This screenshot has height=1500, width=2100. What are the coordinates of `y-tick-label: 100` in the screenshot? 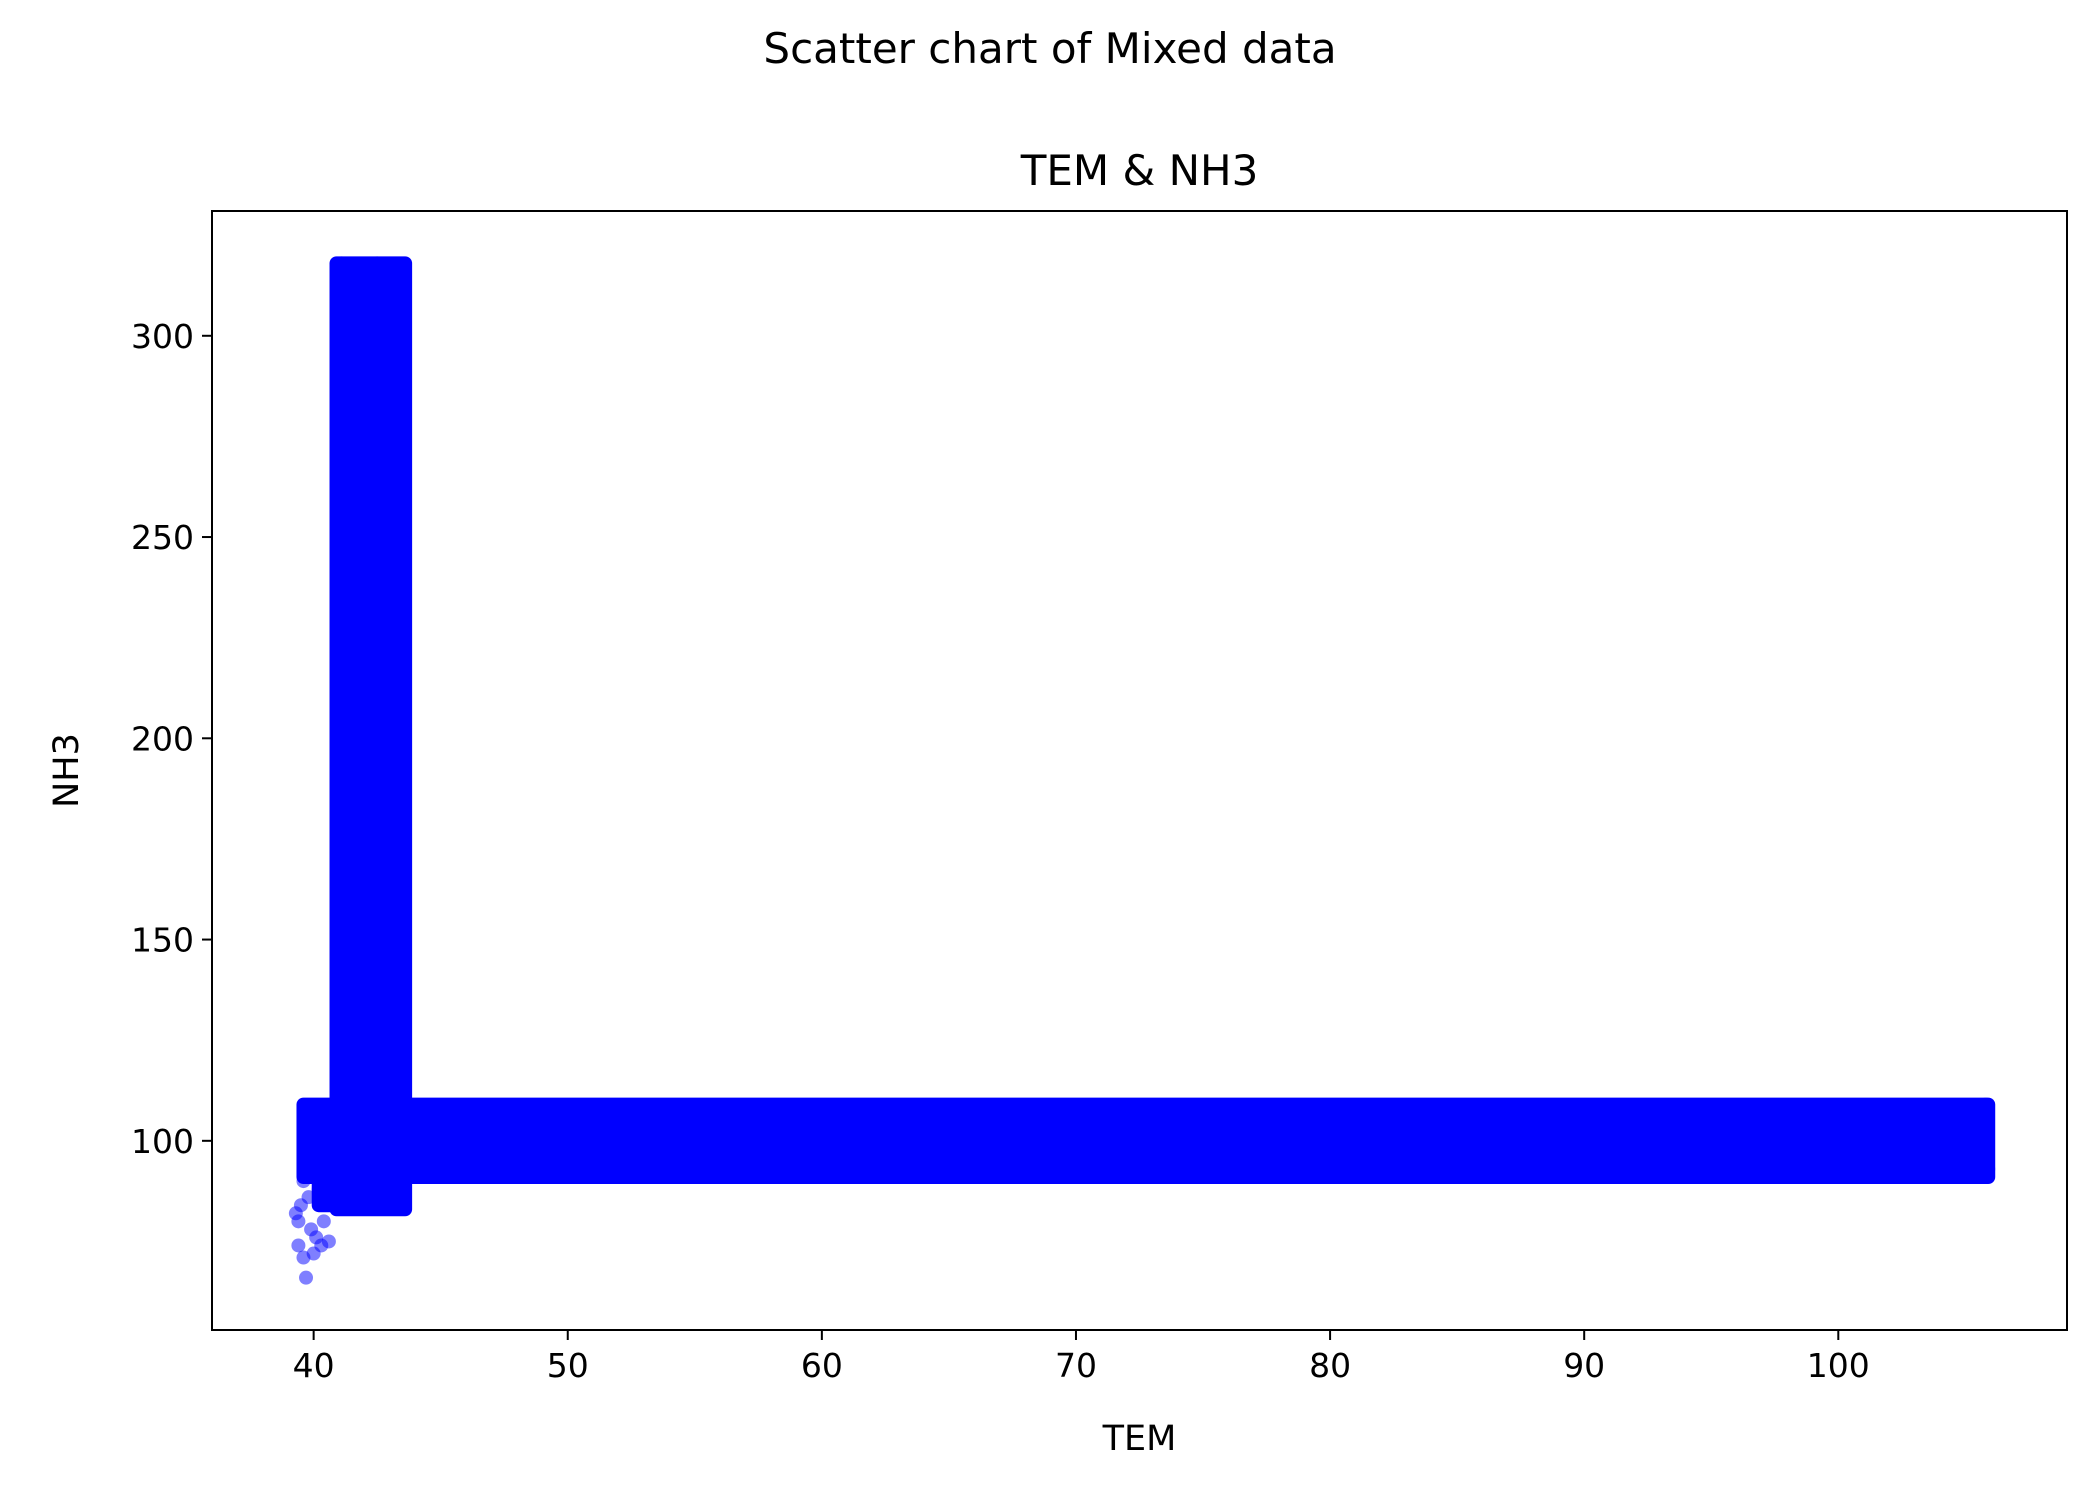 It's located at (162, 1141).